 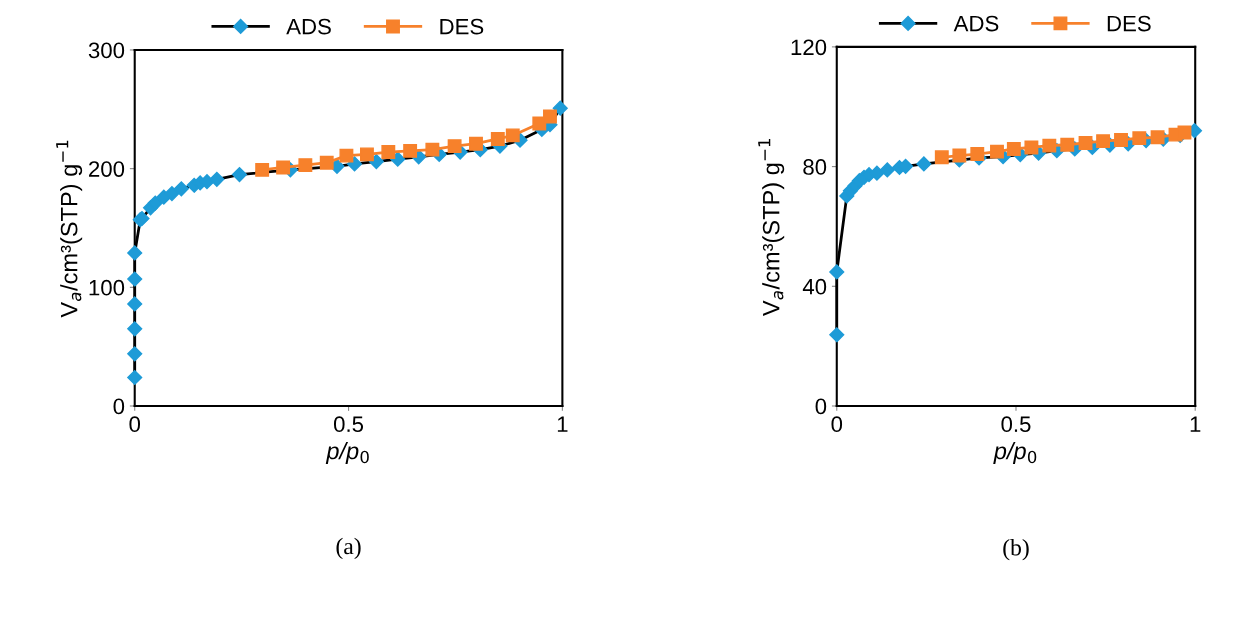 What do you see at coordinates (814, 286) in the screenshot?
I see `y-tick-label: 40` at bounding box center [814, 286].